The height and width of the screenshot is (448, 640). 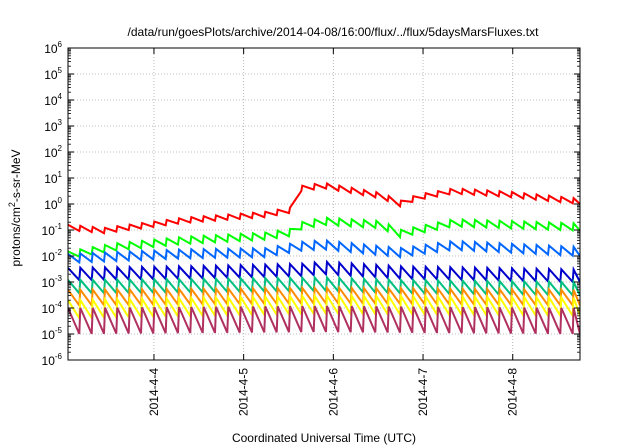 What do you see at coordinates (52, 256) in the screenshot?
I see `y-tick-label: 10⁻²` at bounding box center [52, 256].